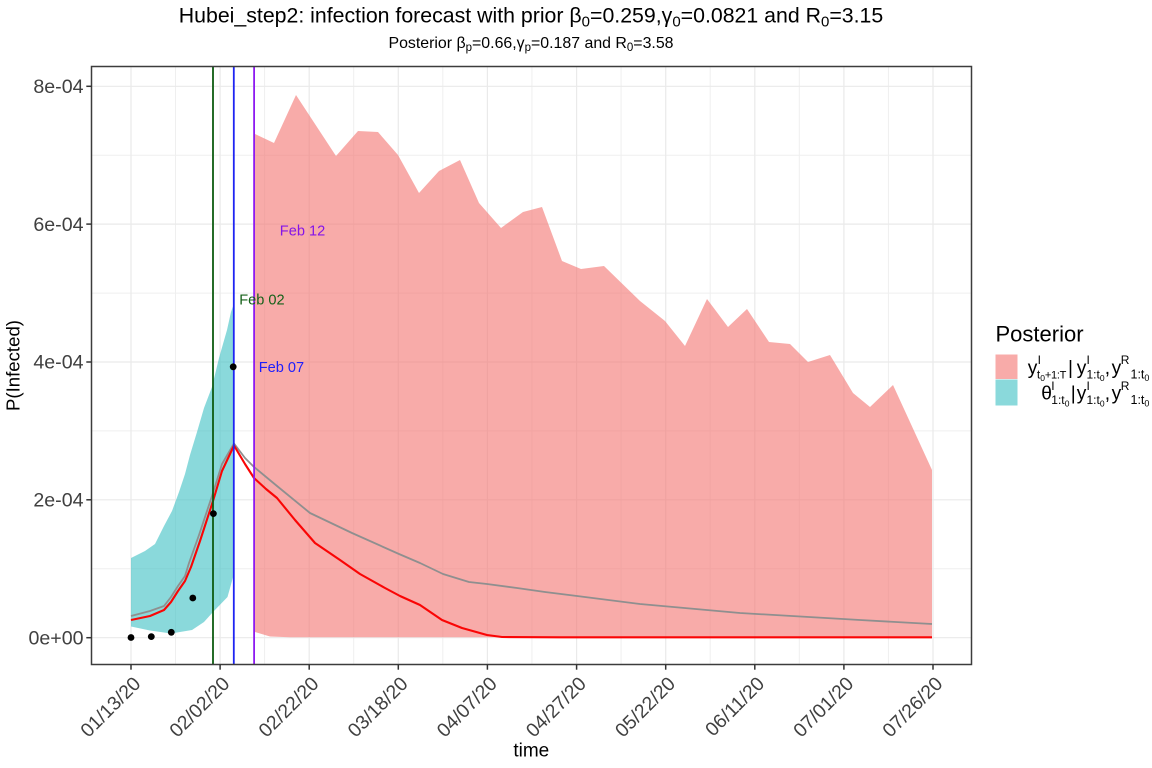  What do you see at coordinates (13, 365) in the screenshot?
I see `svg-text: P(Infected)` at bounding box center [13, 365].